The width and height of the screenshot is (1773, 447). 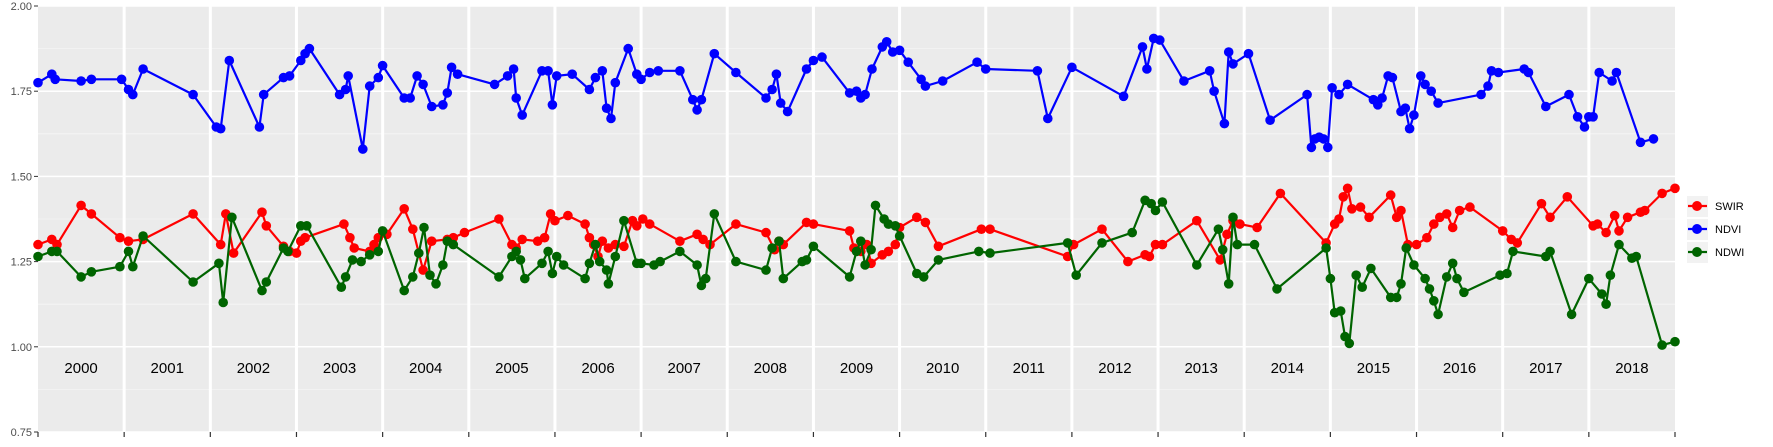 What do you see at coordinates (1114, 368) in the screenshot?
I see `year-label: 2012` at bounding box center [1114, 368].